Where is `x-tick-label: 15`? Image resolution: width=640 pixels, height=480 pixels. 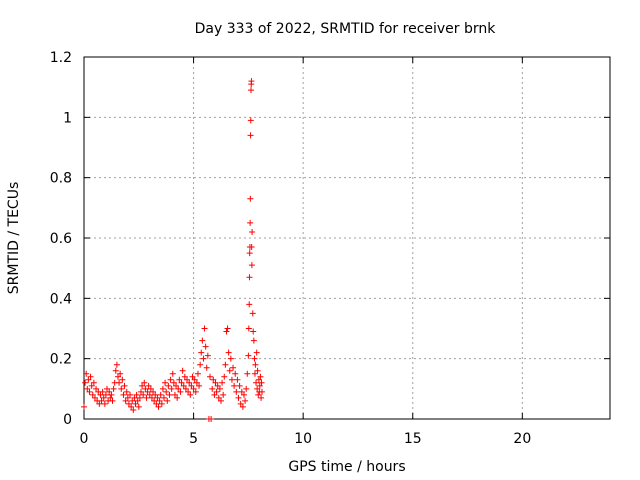 x-tick-label: 15 is located at coordinates (413, 439).